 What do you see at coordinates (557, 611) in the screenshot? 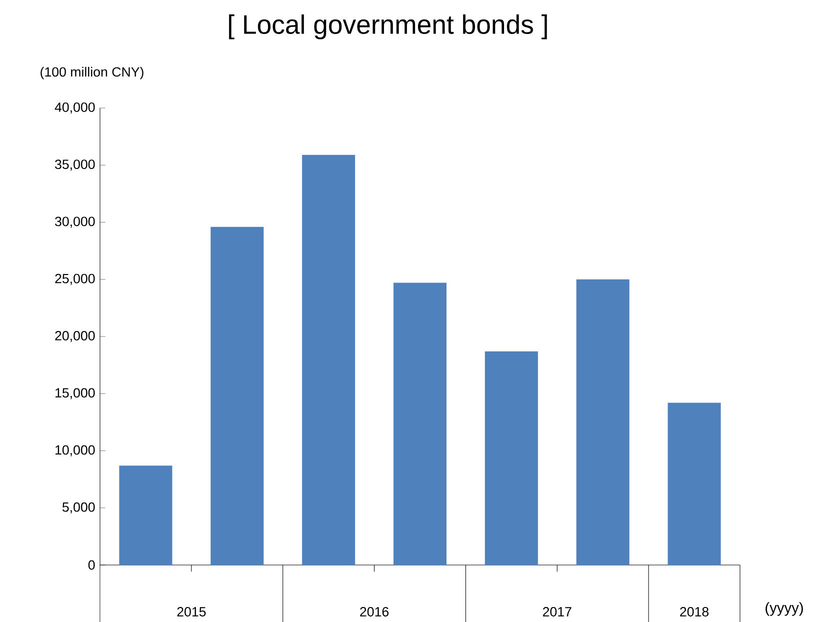
I see `x-tick-label: 2017` at bounding box center [557, 611].